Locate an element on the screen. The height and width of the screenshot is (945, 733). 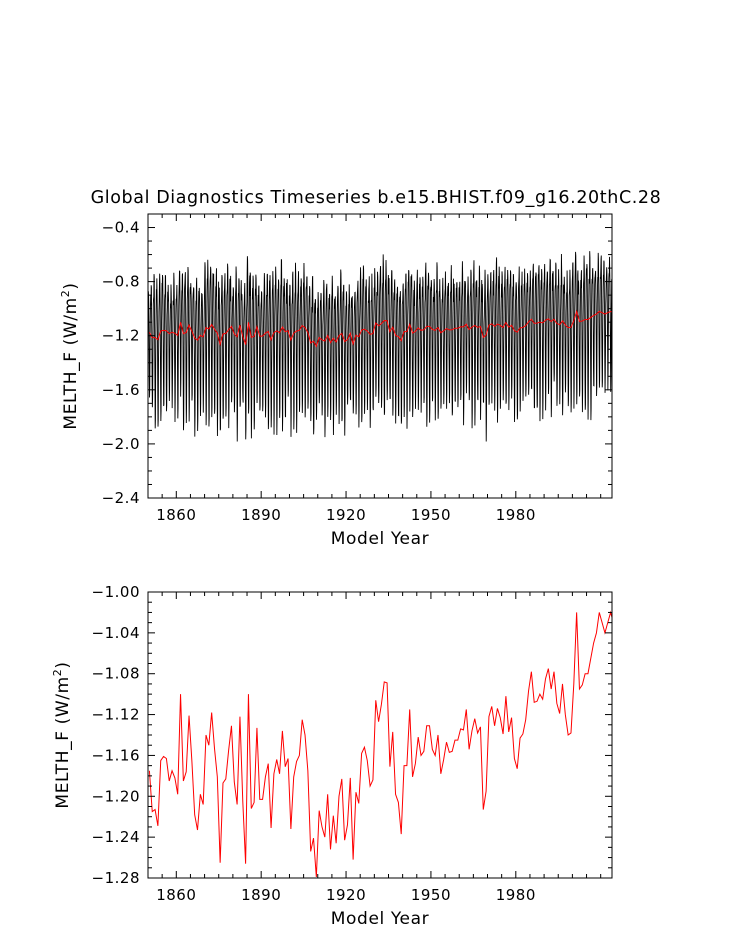
y-tick-label: −1.08 is located at coordinates (116, 674).